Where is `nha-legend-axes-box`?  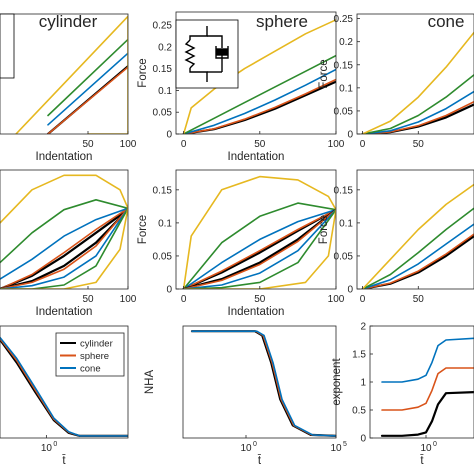
nha-legend-axes-box is located at coordinates (64, 382).